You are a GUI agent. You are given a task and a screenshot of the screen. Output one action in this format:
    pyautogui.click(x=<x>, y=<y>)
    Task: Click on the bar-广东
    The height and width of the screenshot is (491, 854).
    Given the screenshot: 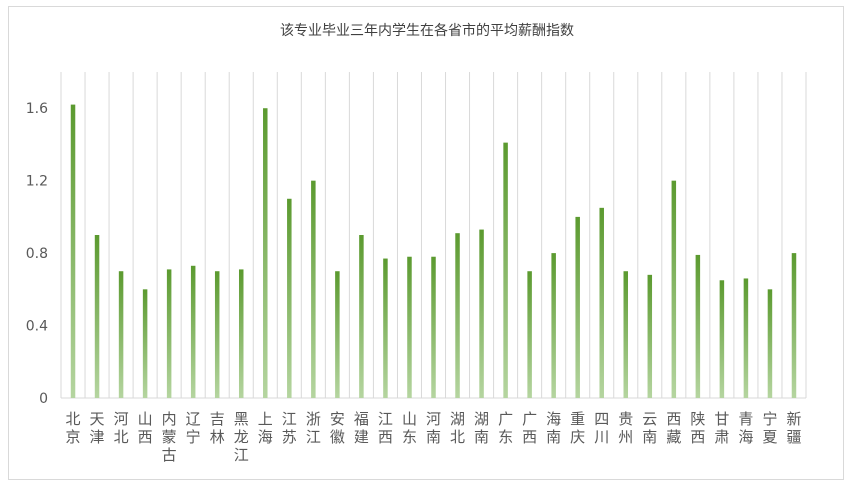 What is the action you would take?
    pyautogui.click(x=505, y=270)
    